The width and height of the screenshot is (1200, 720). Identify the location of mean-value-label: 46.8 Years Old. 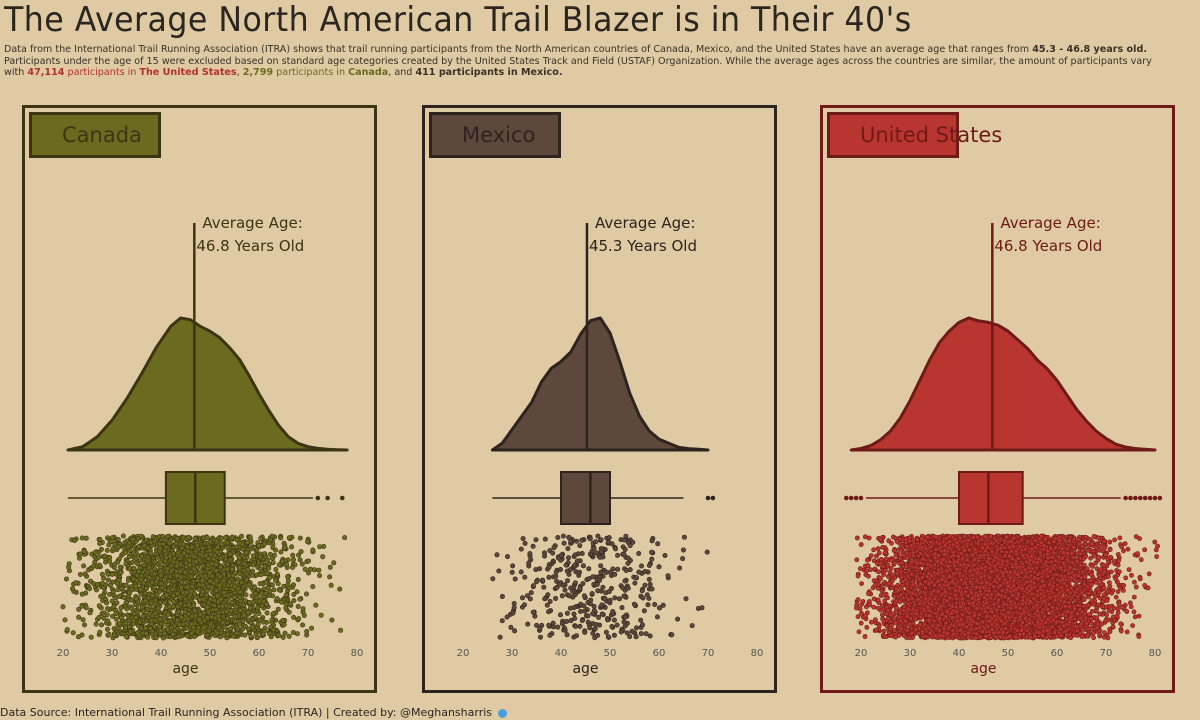
(250, 246).